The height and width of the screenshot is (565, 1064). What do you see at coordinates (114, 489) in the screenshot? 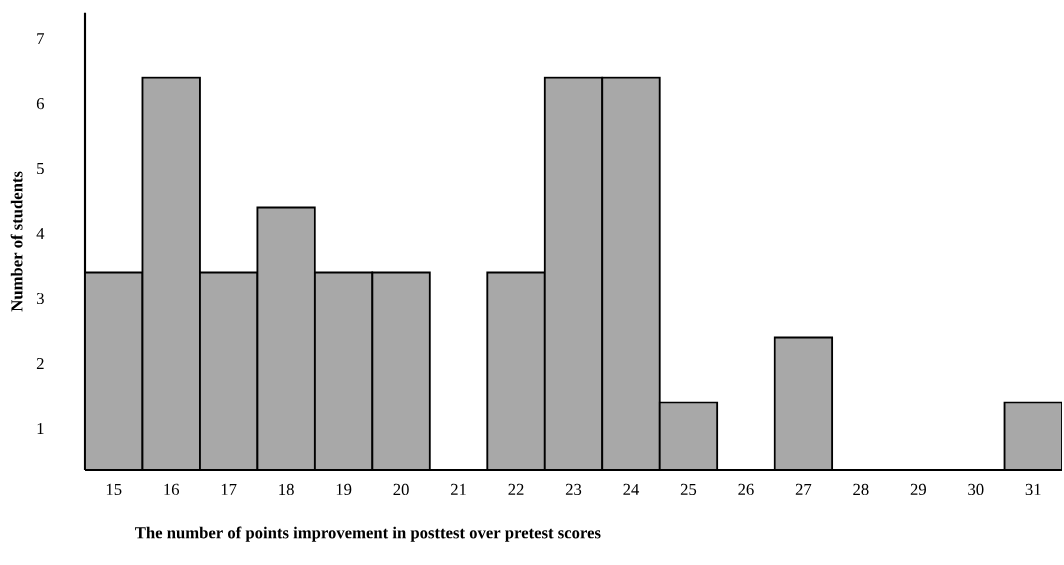
I see `x-tick-label: 15` at bounding box center [114, 489].